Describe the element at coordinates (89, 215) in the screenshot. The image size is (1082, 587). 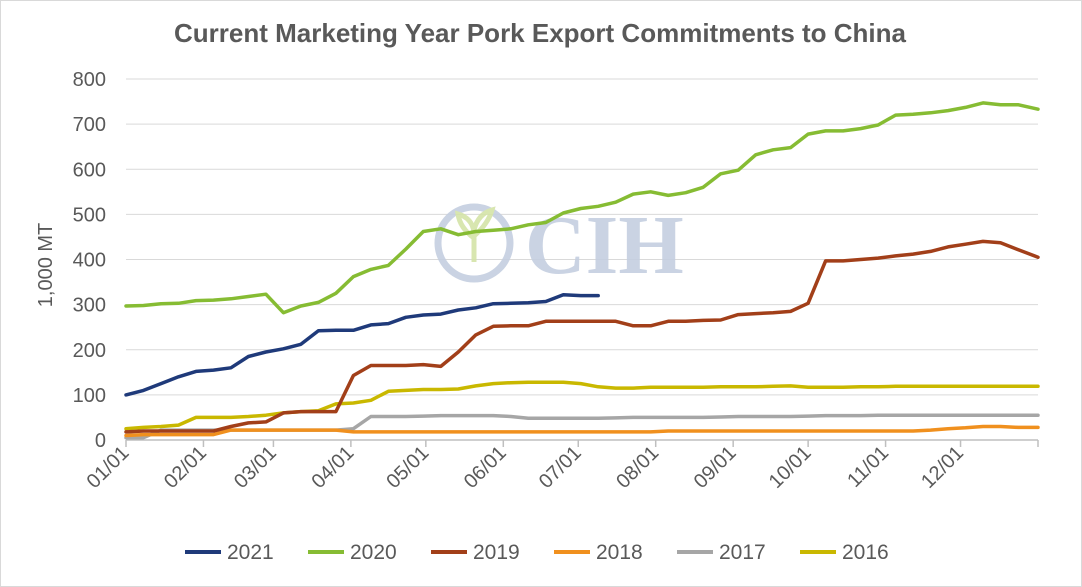
I see `y-tick-label: 500` at that location.